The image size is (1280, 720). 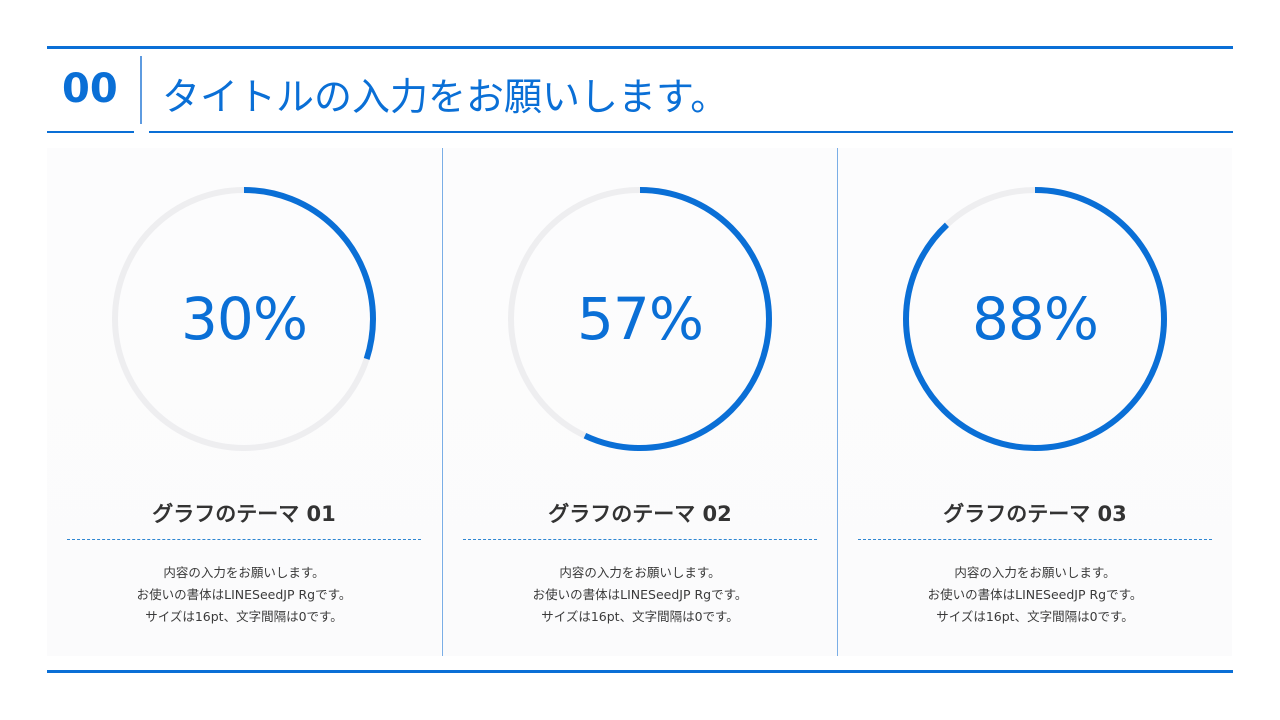 What do you see at coordinates (1035, 514) in the screenshot?
I see `chart-title: グラフのテーマ 03` at bounding box center [1035, 514].